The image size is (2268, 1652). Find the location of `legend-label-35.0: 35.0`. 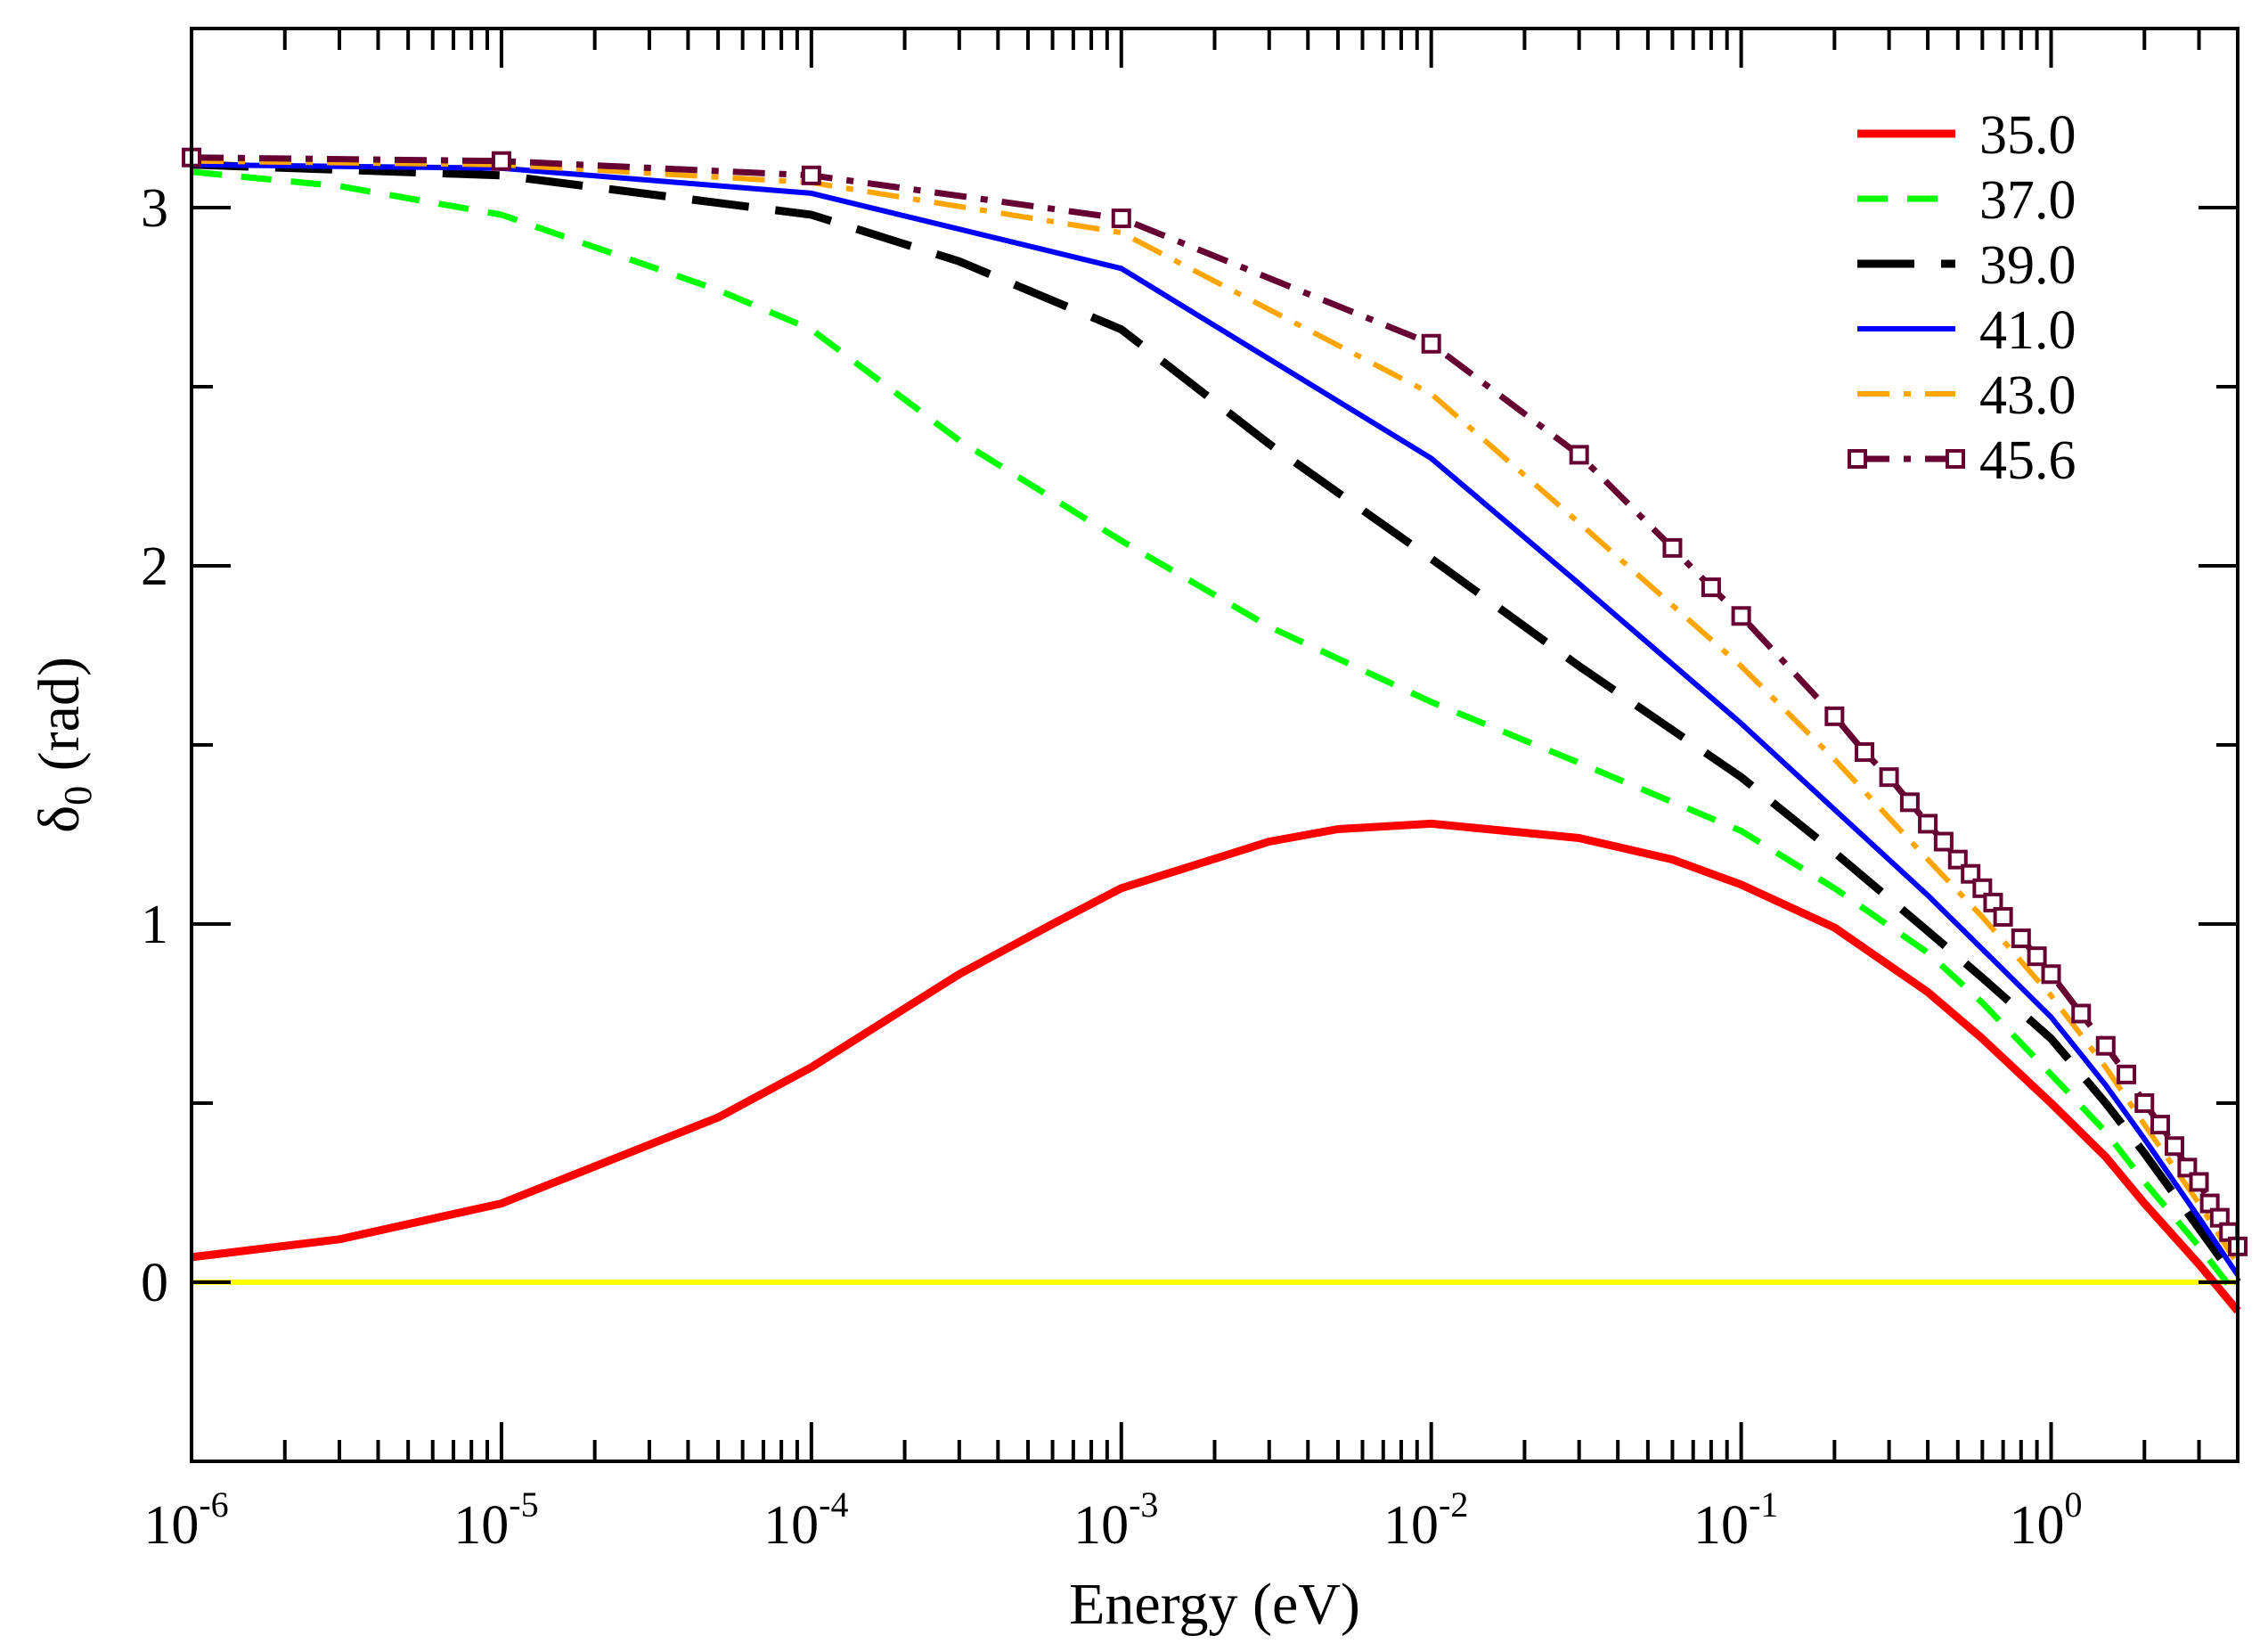

legend-label-35.0: 35.0 is located at coordinates (2027, 135).